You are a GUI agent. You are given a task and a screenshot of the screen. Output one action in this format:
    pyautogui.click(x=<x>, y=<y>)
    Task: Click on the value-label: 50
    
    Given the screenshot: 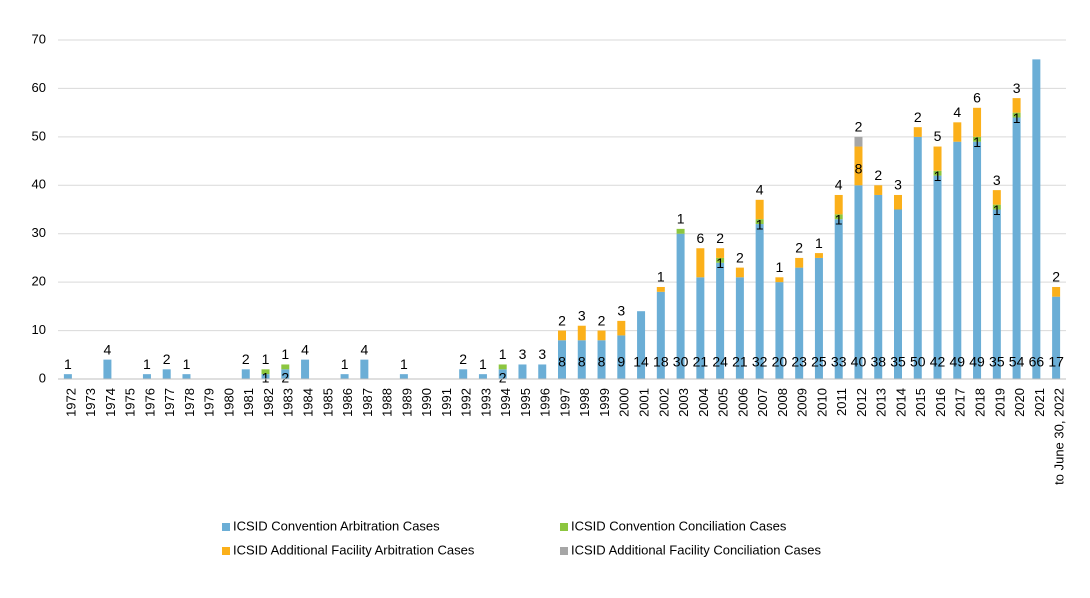 What is the action you would take?
    pyautogui.click(x=918, y=362)
    